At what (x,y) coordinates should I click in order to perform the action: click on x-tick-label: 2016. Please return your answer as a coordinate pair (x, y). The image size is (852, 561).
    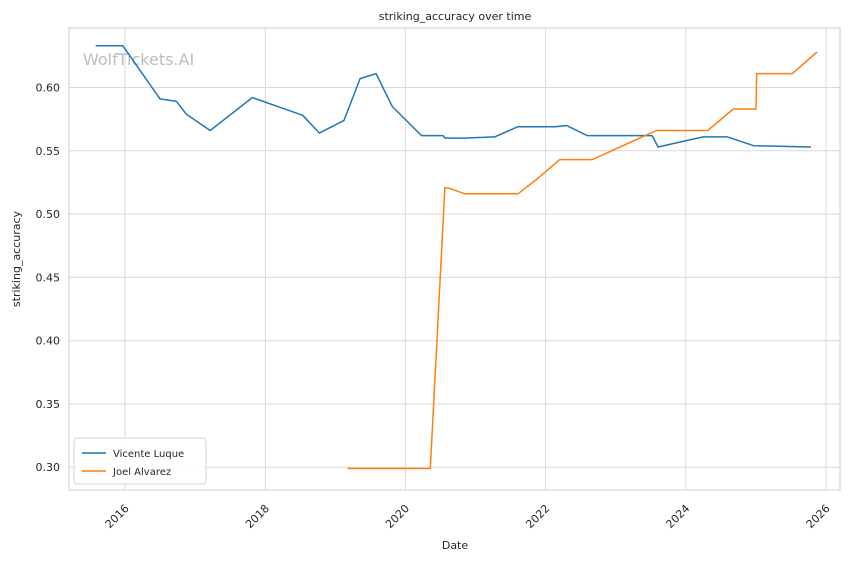
    Looking at the image, I should click on (117, 516).